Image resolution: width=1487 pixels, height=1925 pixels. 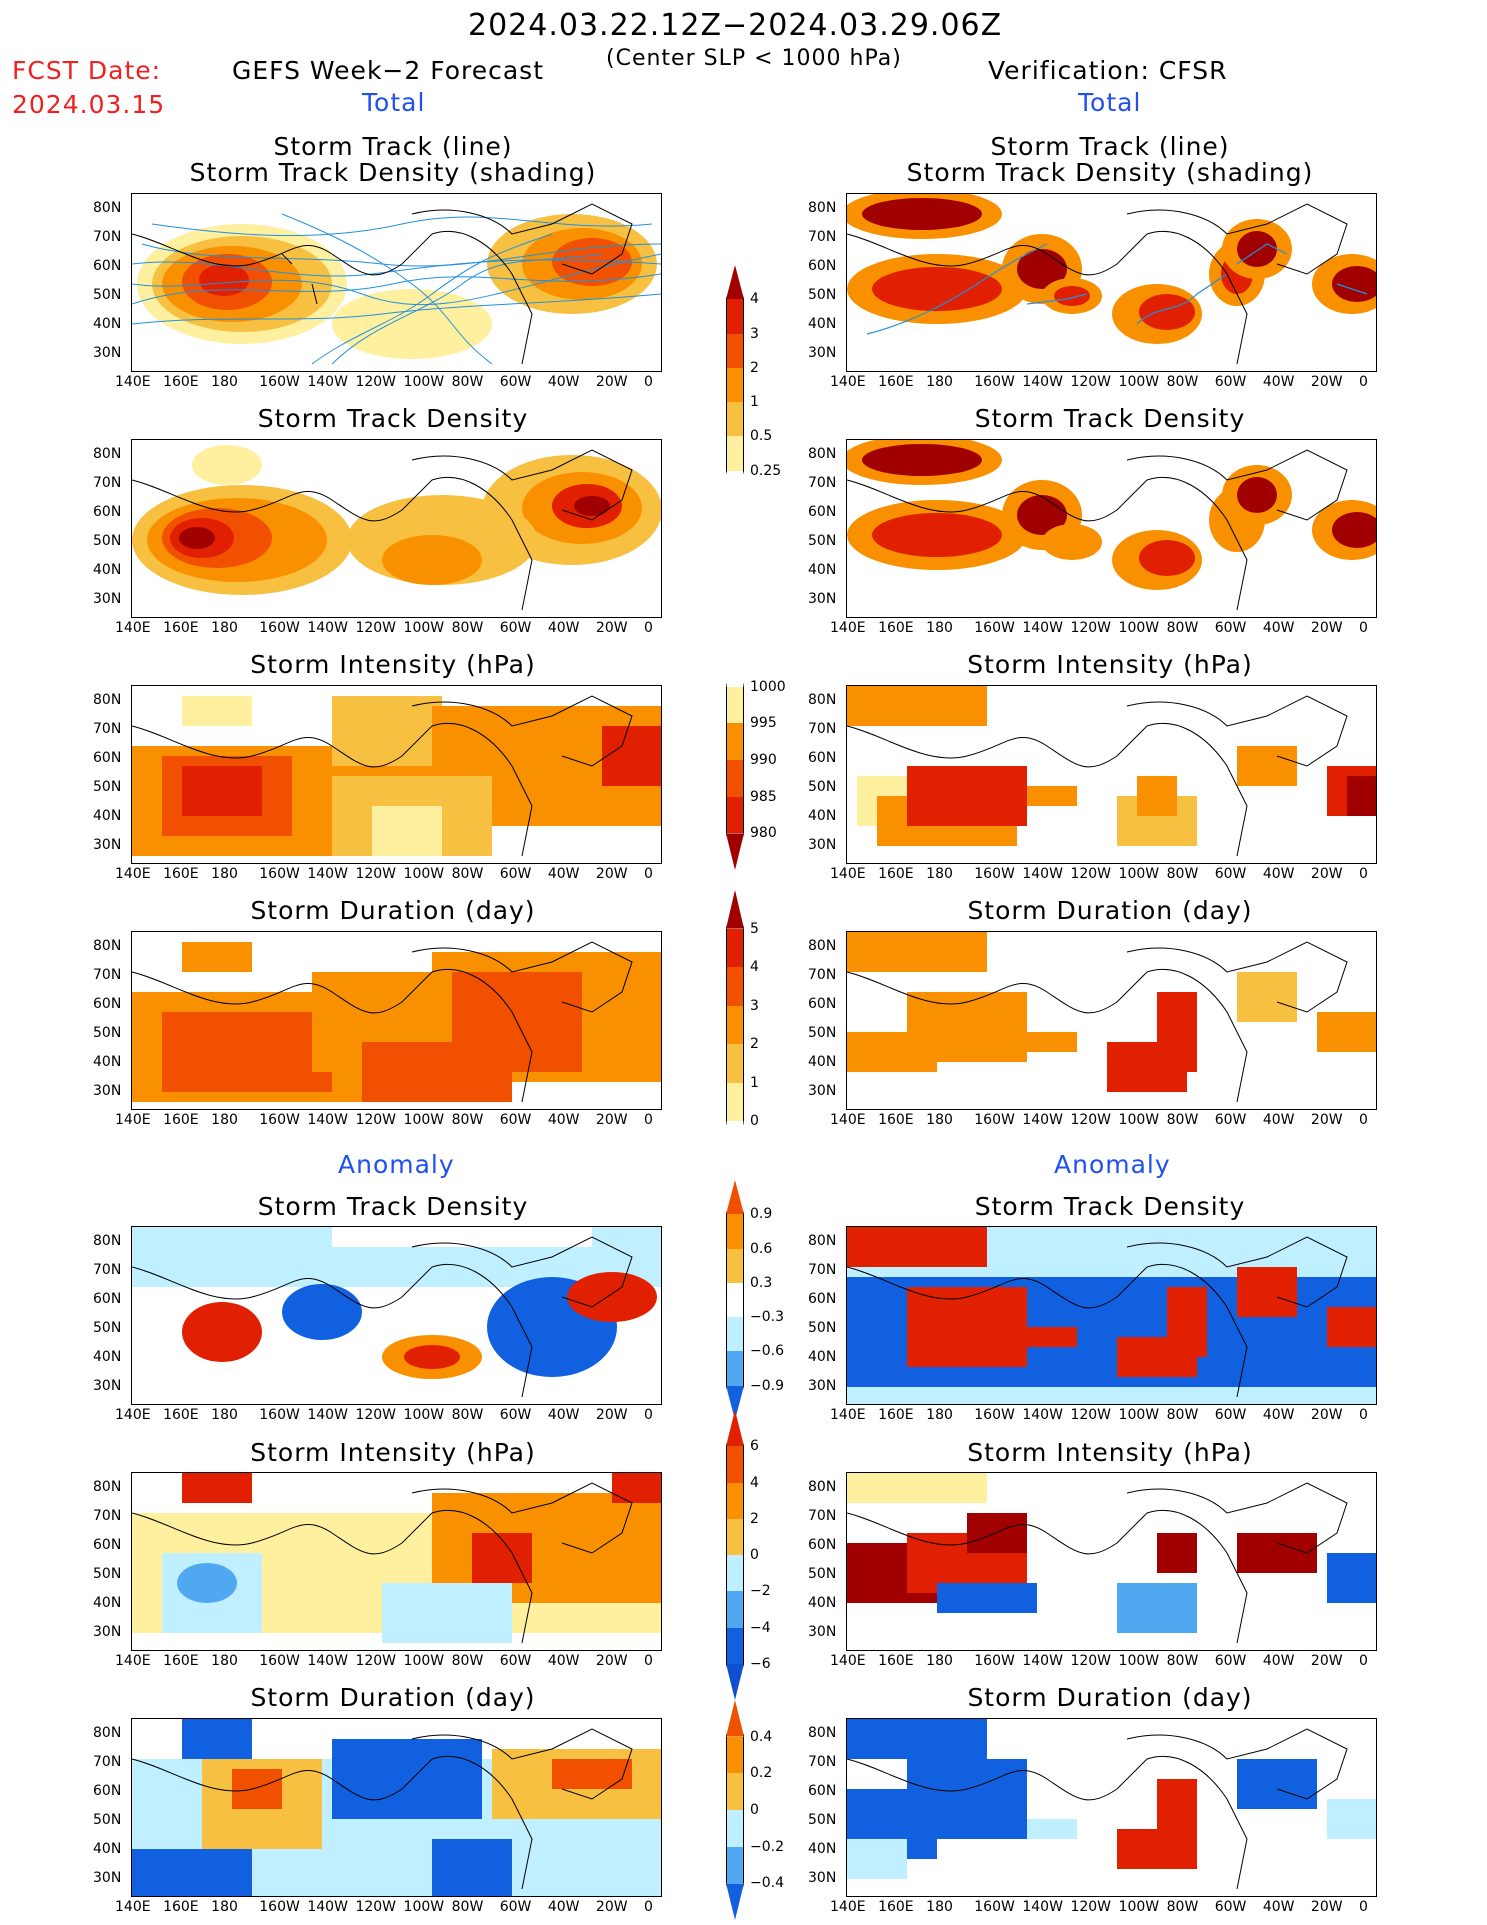 I want to click on colorbar-label: 0, so click(x=754, y=1555).